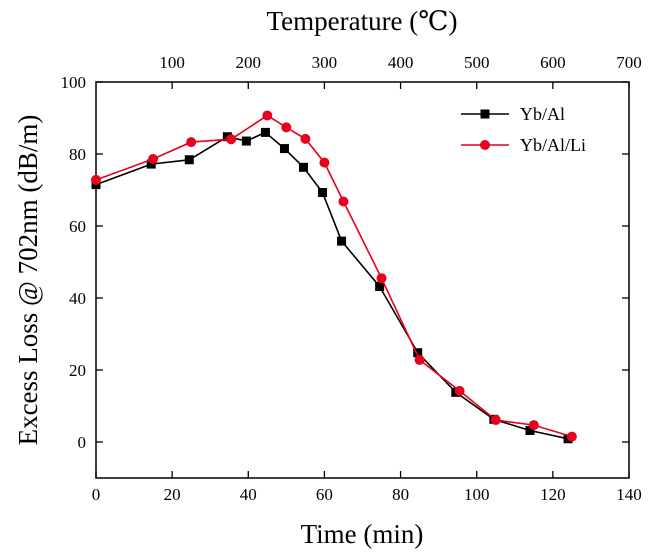 This screenshot has height=552, width=658. What do you see at coordinates (553, 62) in the screenshot?
I see `top-tick-label: 600` at bounding box center [553, 62].